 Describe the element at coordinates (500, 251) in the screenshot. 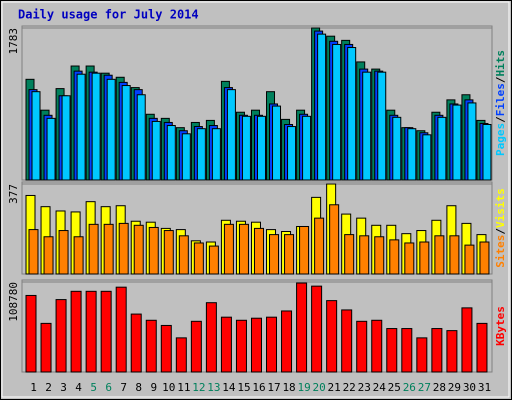

I see `legend-entry: Sites` at that location.